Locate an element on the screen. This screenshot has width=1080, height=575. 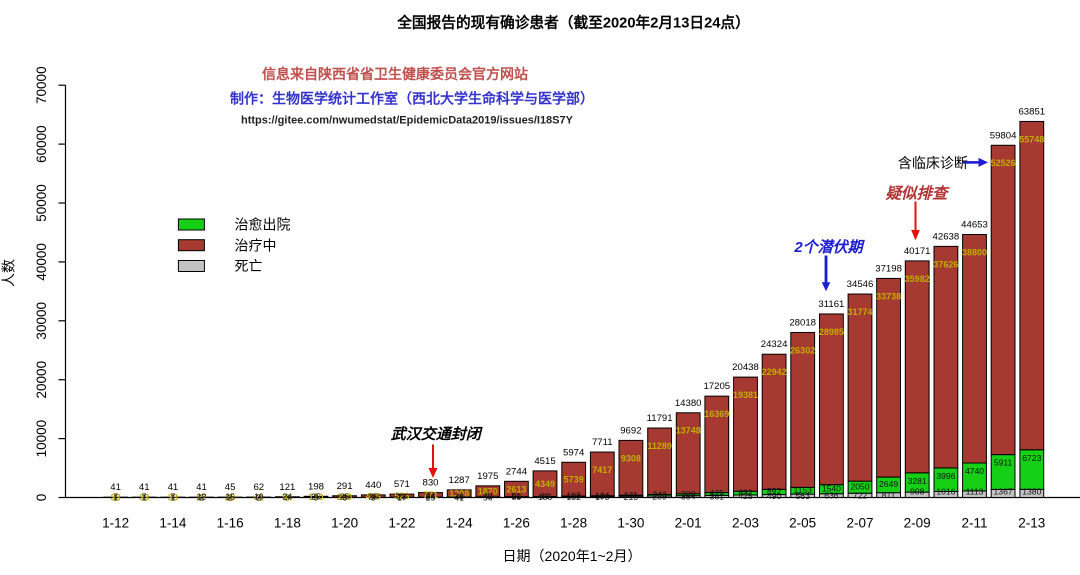
svg-text: 1975 is located at coordinates (487, 476).